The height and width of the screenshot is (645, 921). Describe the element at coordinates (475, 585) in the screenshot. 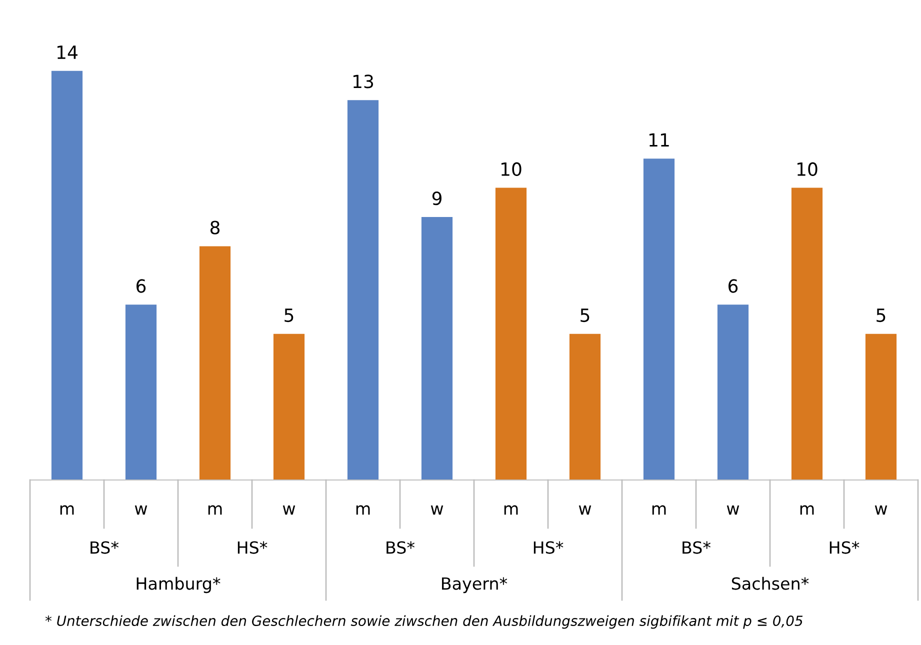

I see `text: Bayern*` at that location.